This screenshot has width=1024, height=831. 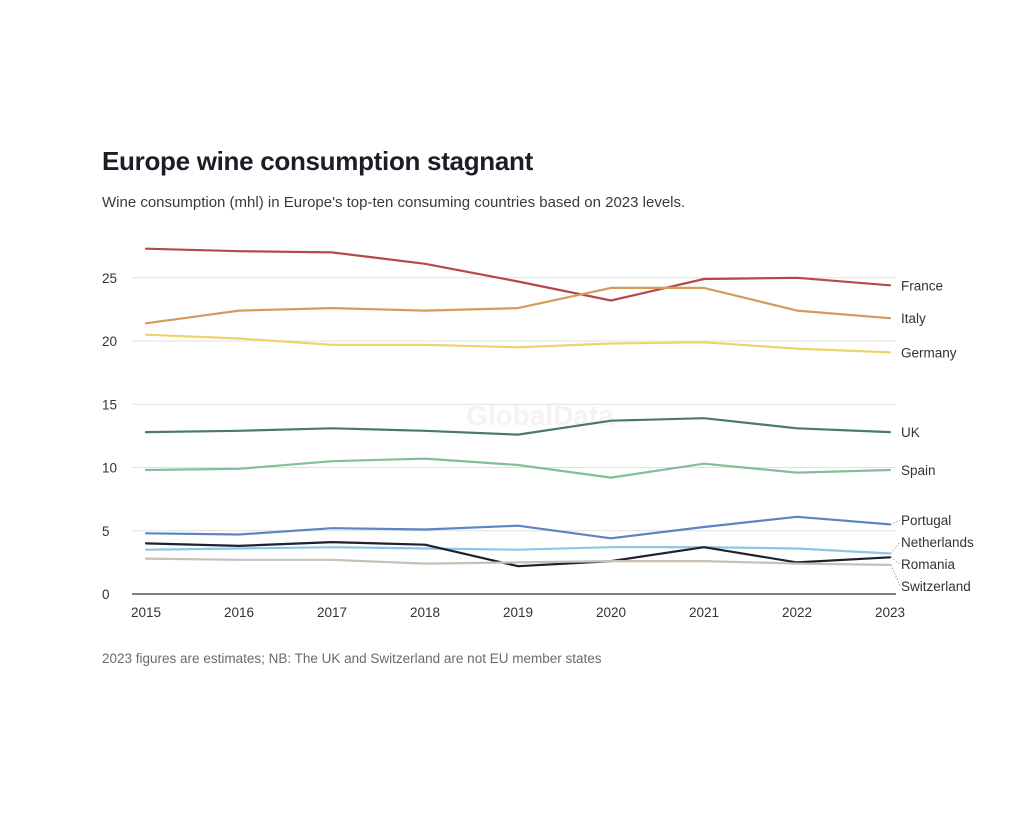 What do you see at coordinates (518, 468) in the screenshot?
I see `series-line-spain` at bounding box center [518, 468].